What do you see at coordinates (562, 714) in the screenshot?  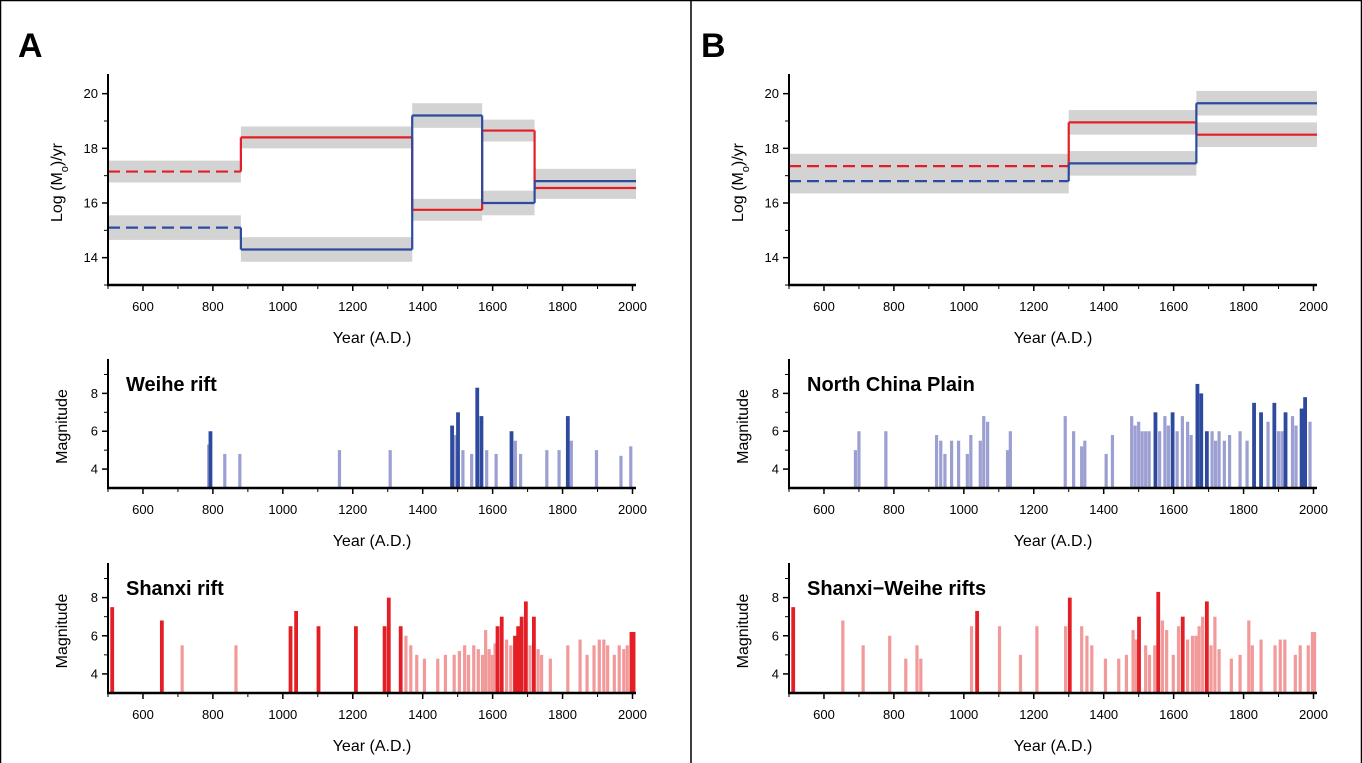 I see `chart2-x-tick-label-6: 1800` at bounding box center [562, 714].